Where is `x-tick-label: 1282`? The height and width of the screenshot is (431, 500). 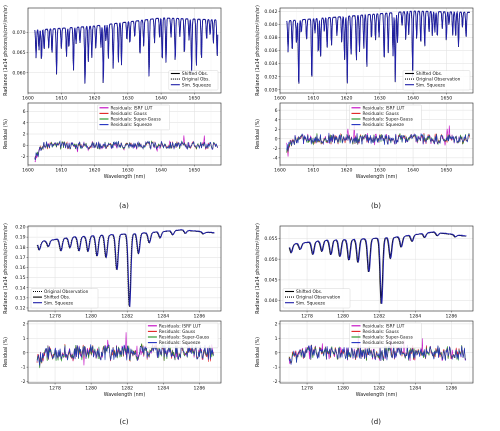
x-tick-label: 1282 is located at coordinates (379, 389).